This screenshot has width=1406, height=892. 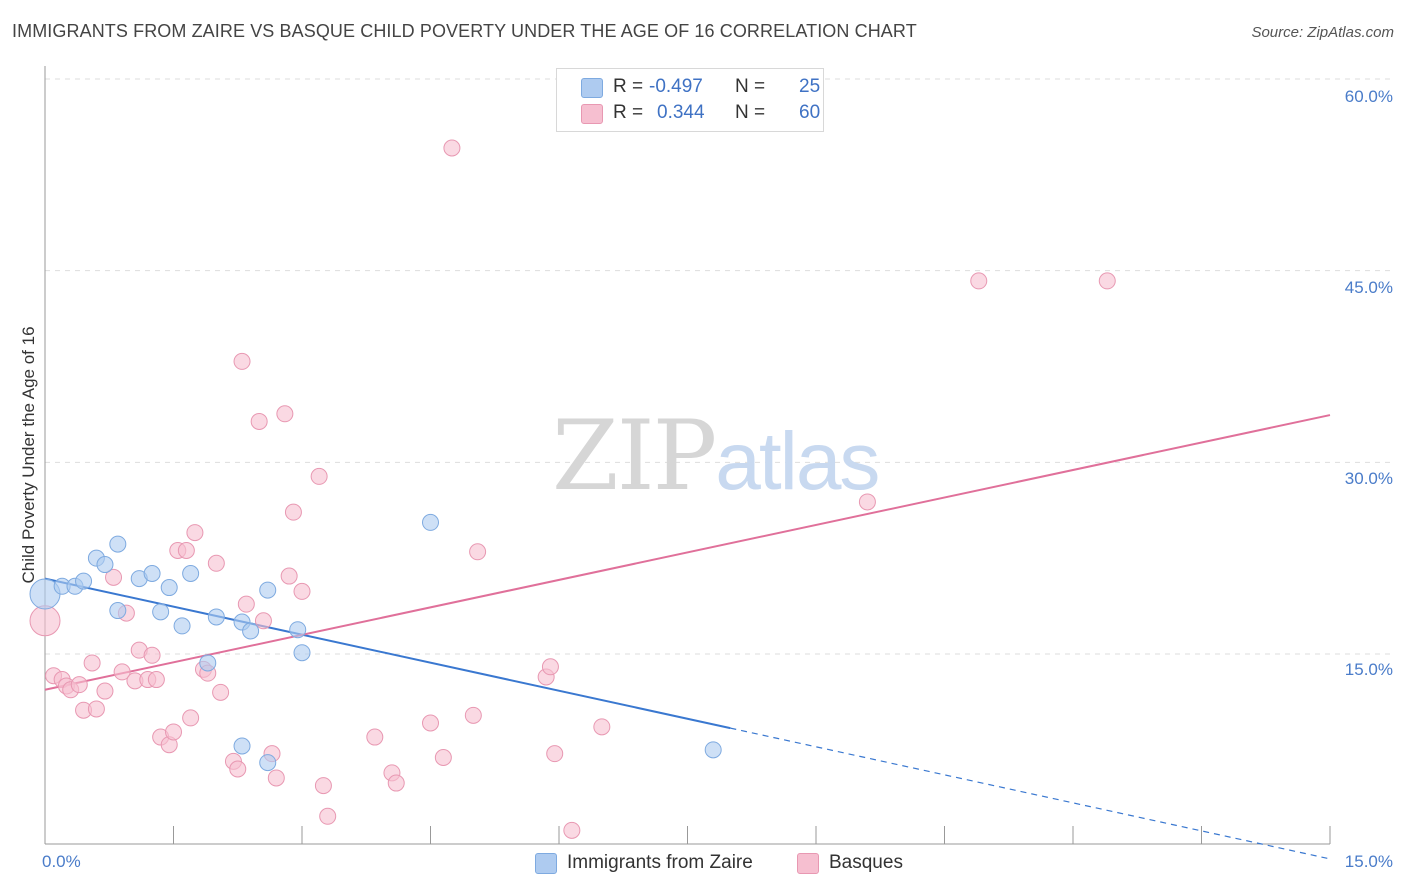 I want to click on legend-label-basques: Basques, so click(x=866, y=862).